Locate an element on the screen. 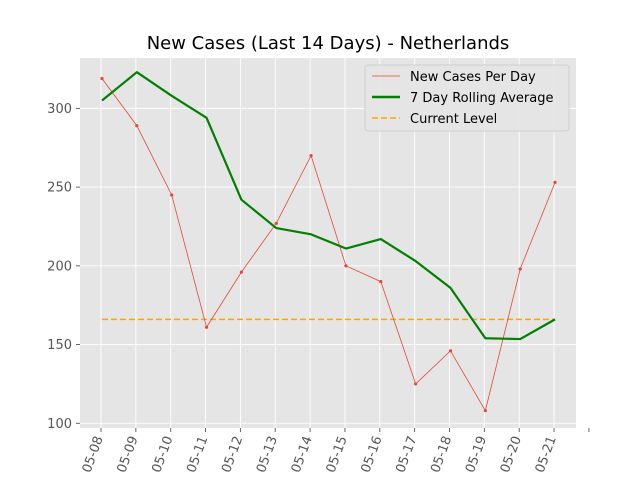 This screenshot has width=640, height=480. y-axis: 100 150 200 250 300 is located at coordinates (63, 267).